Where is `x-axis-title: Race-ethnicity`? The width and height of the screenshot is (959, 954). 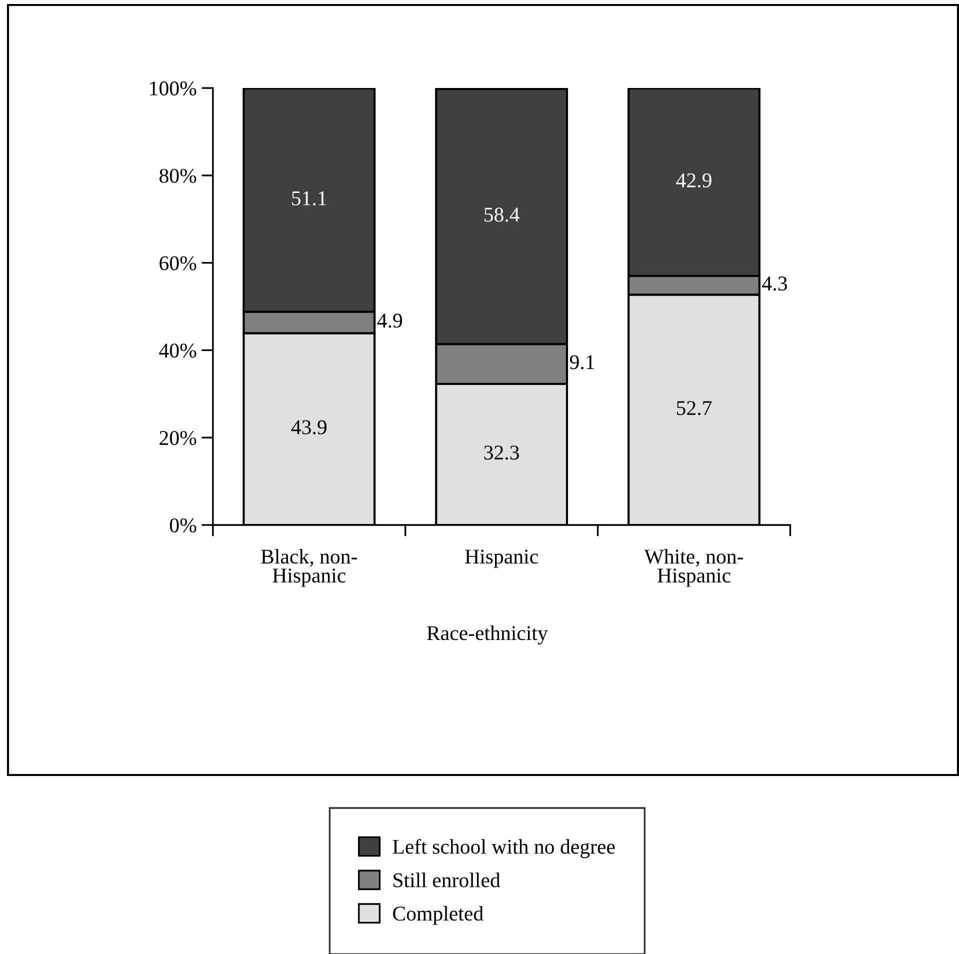
x-axis-title: Race-ethnicity is located at coordinates (487, 635).